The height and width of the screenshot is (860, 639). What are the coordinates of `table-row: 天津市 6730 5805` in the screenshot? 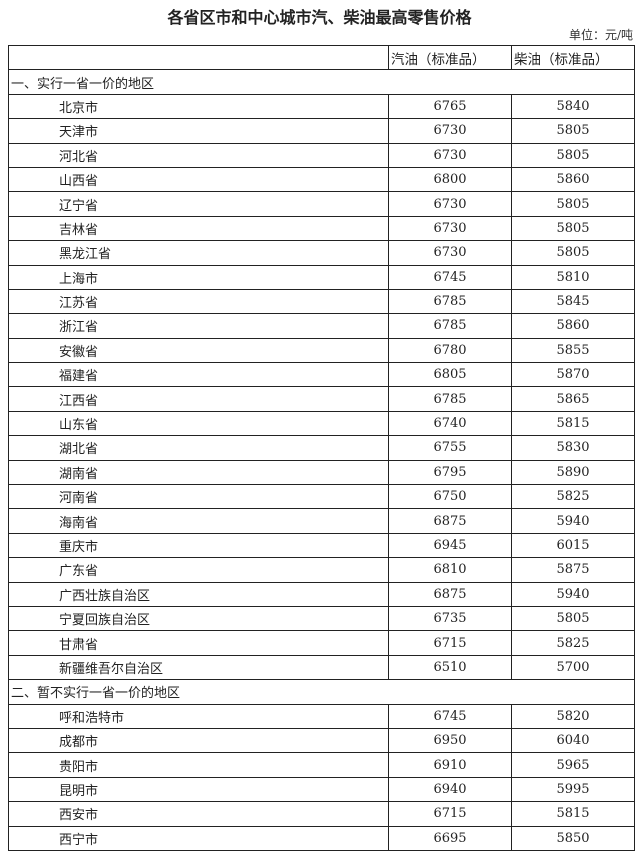 It's located at (321, 131).